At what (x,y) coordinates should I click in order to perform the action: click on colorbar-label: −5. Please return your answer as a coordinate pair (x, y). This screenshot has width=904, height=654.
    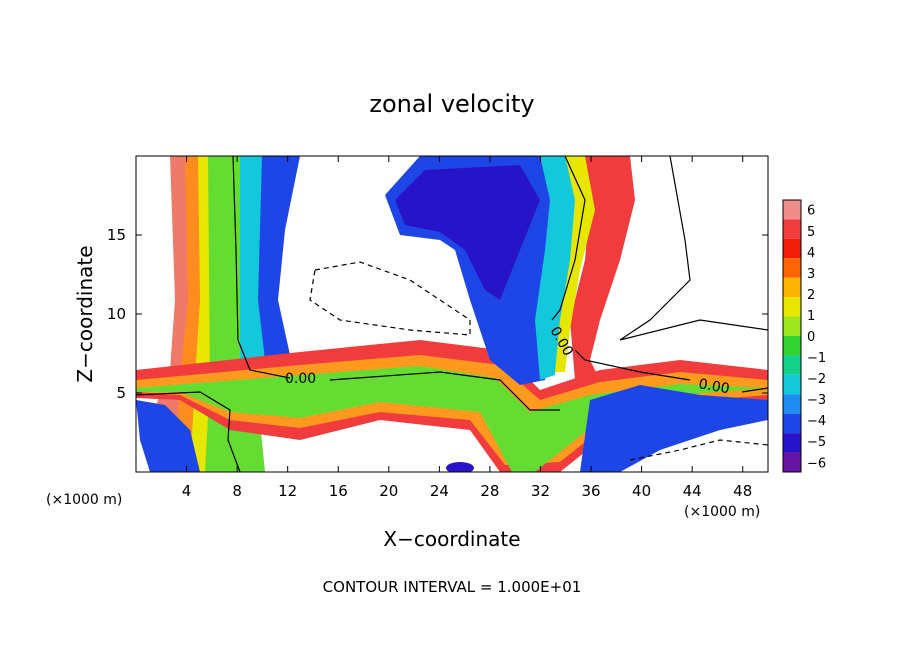
    Looking at the image, I should click on (816, 442).